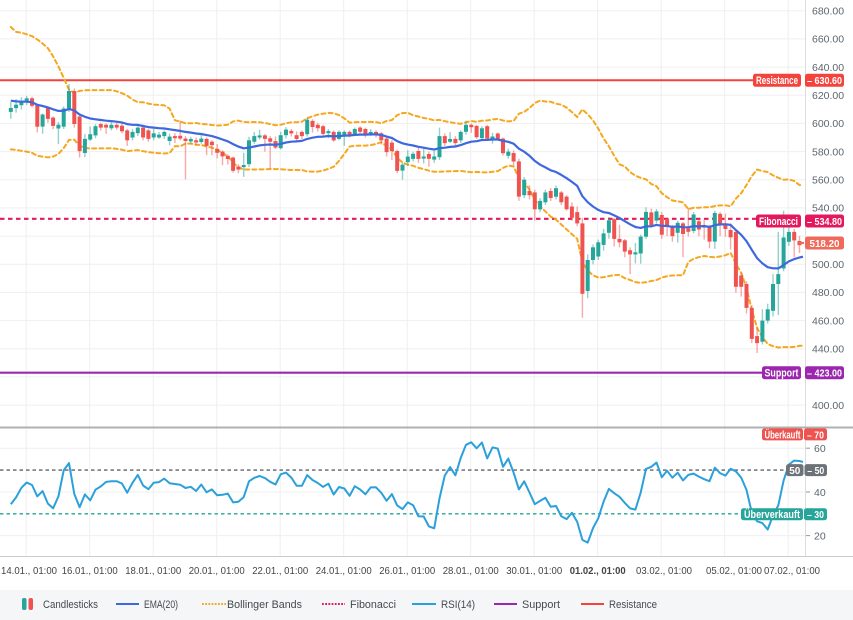  I want to click on svg-text: 05.02., 01:00, so click(734, 571).